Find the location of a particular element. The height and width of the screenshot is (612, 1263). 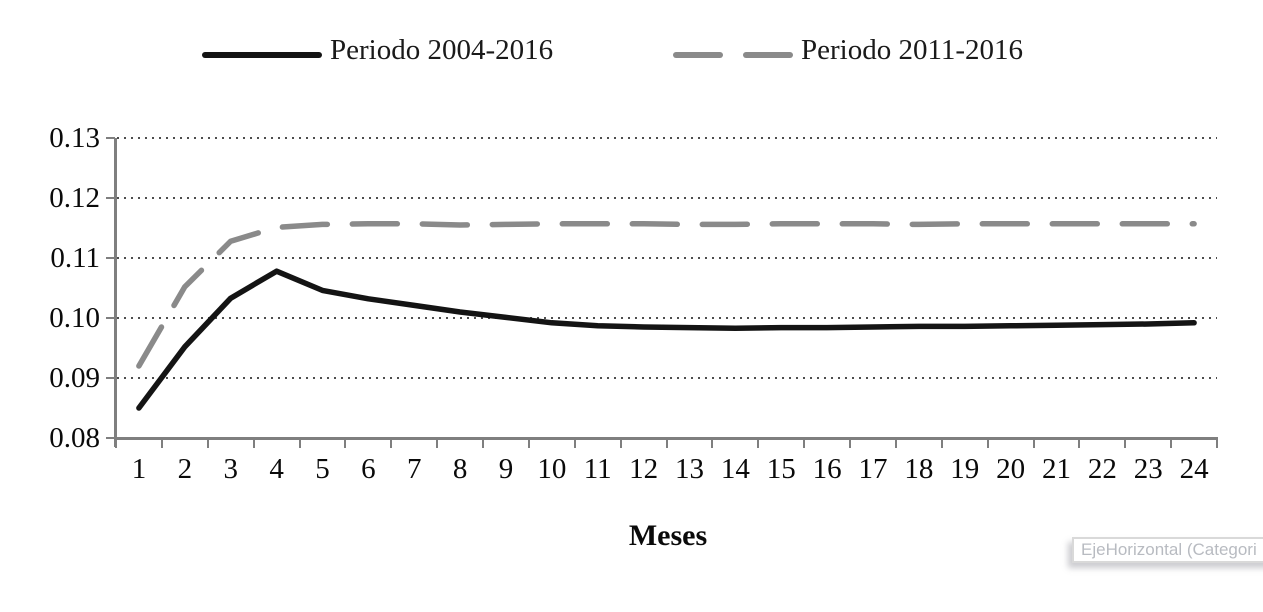

x-tick-label: 18 is located at coordinates (919, 469).